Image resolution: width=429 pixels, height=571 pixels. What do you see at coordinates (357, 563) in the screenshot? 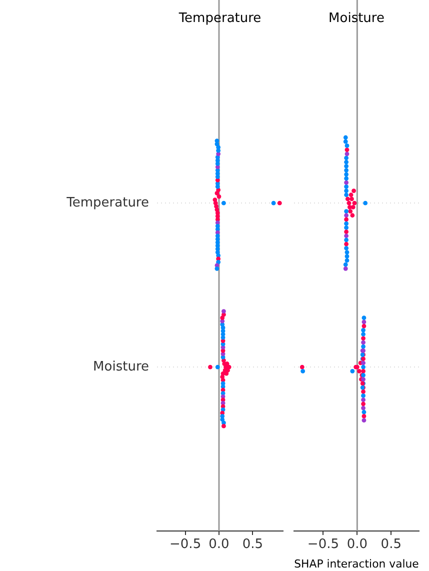
I see `x-axis-title: SHAP interaction value` at bounding box center [357, 563].